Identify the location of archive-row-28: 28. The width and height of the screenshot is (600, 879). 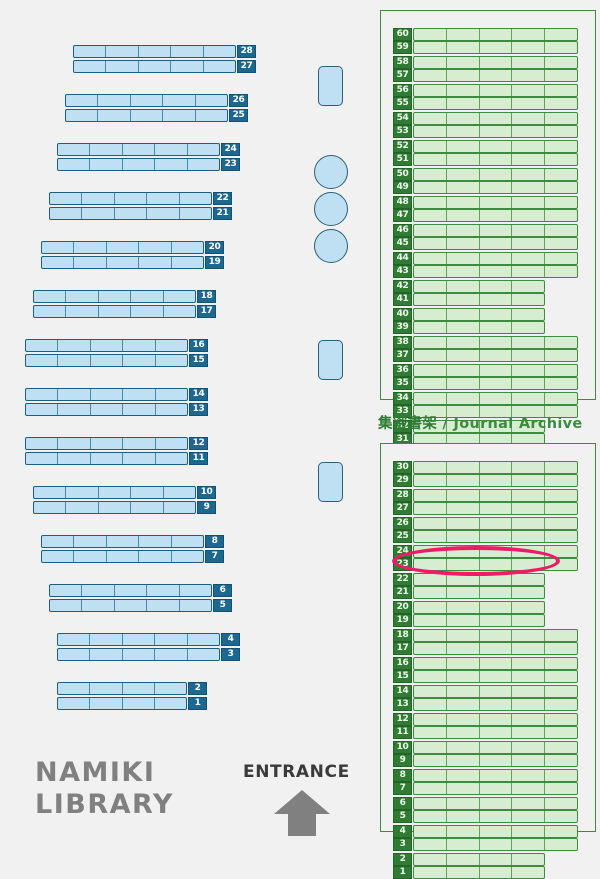
(485, 495).